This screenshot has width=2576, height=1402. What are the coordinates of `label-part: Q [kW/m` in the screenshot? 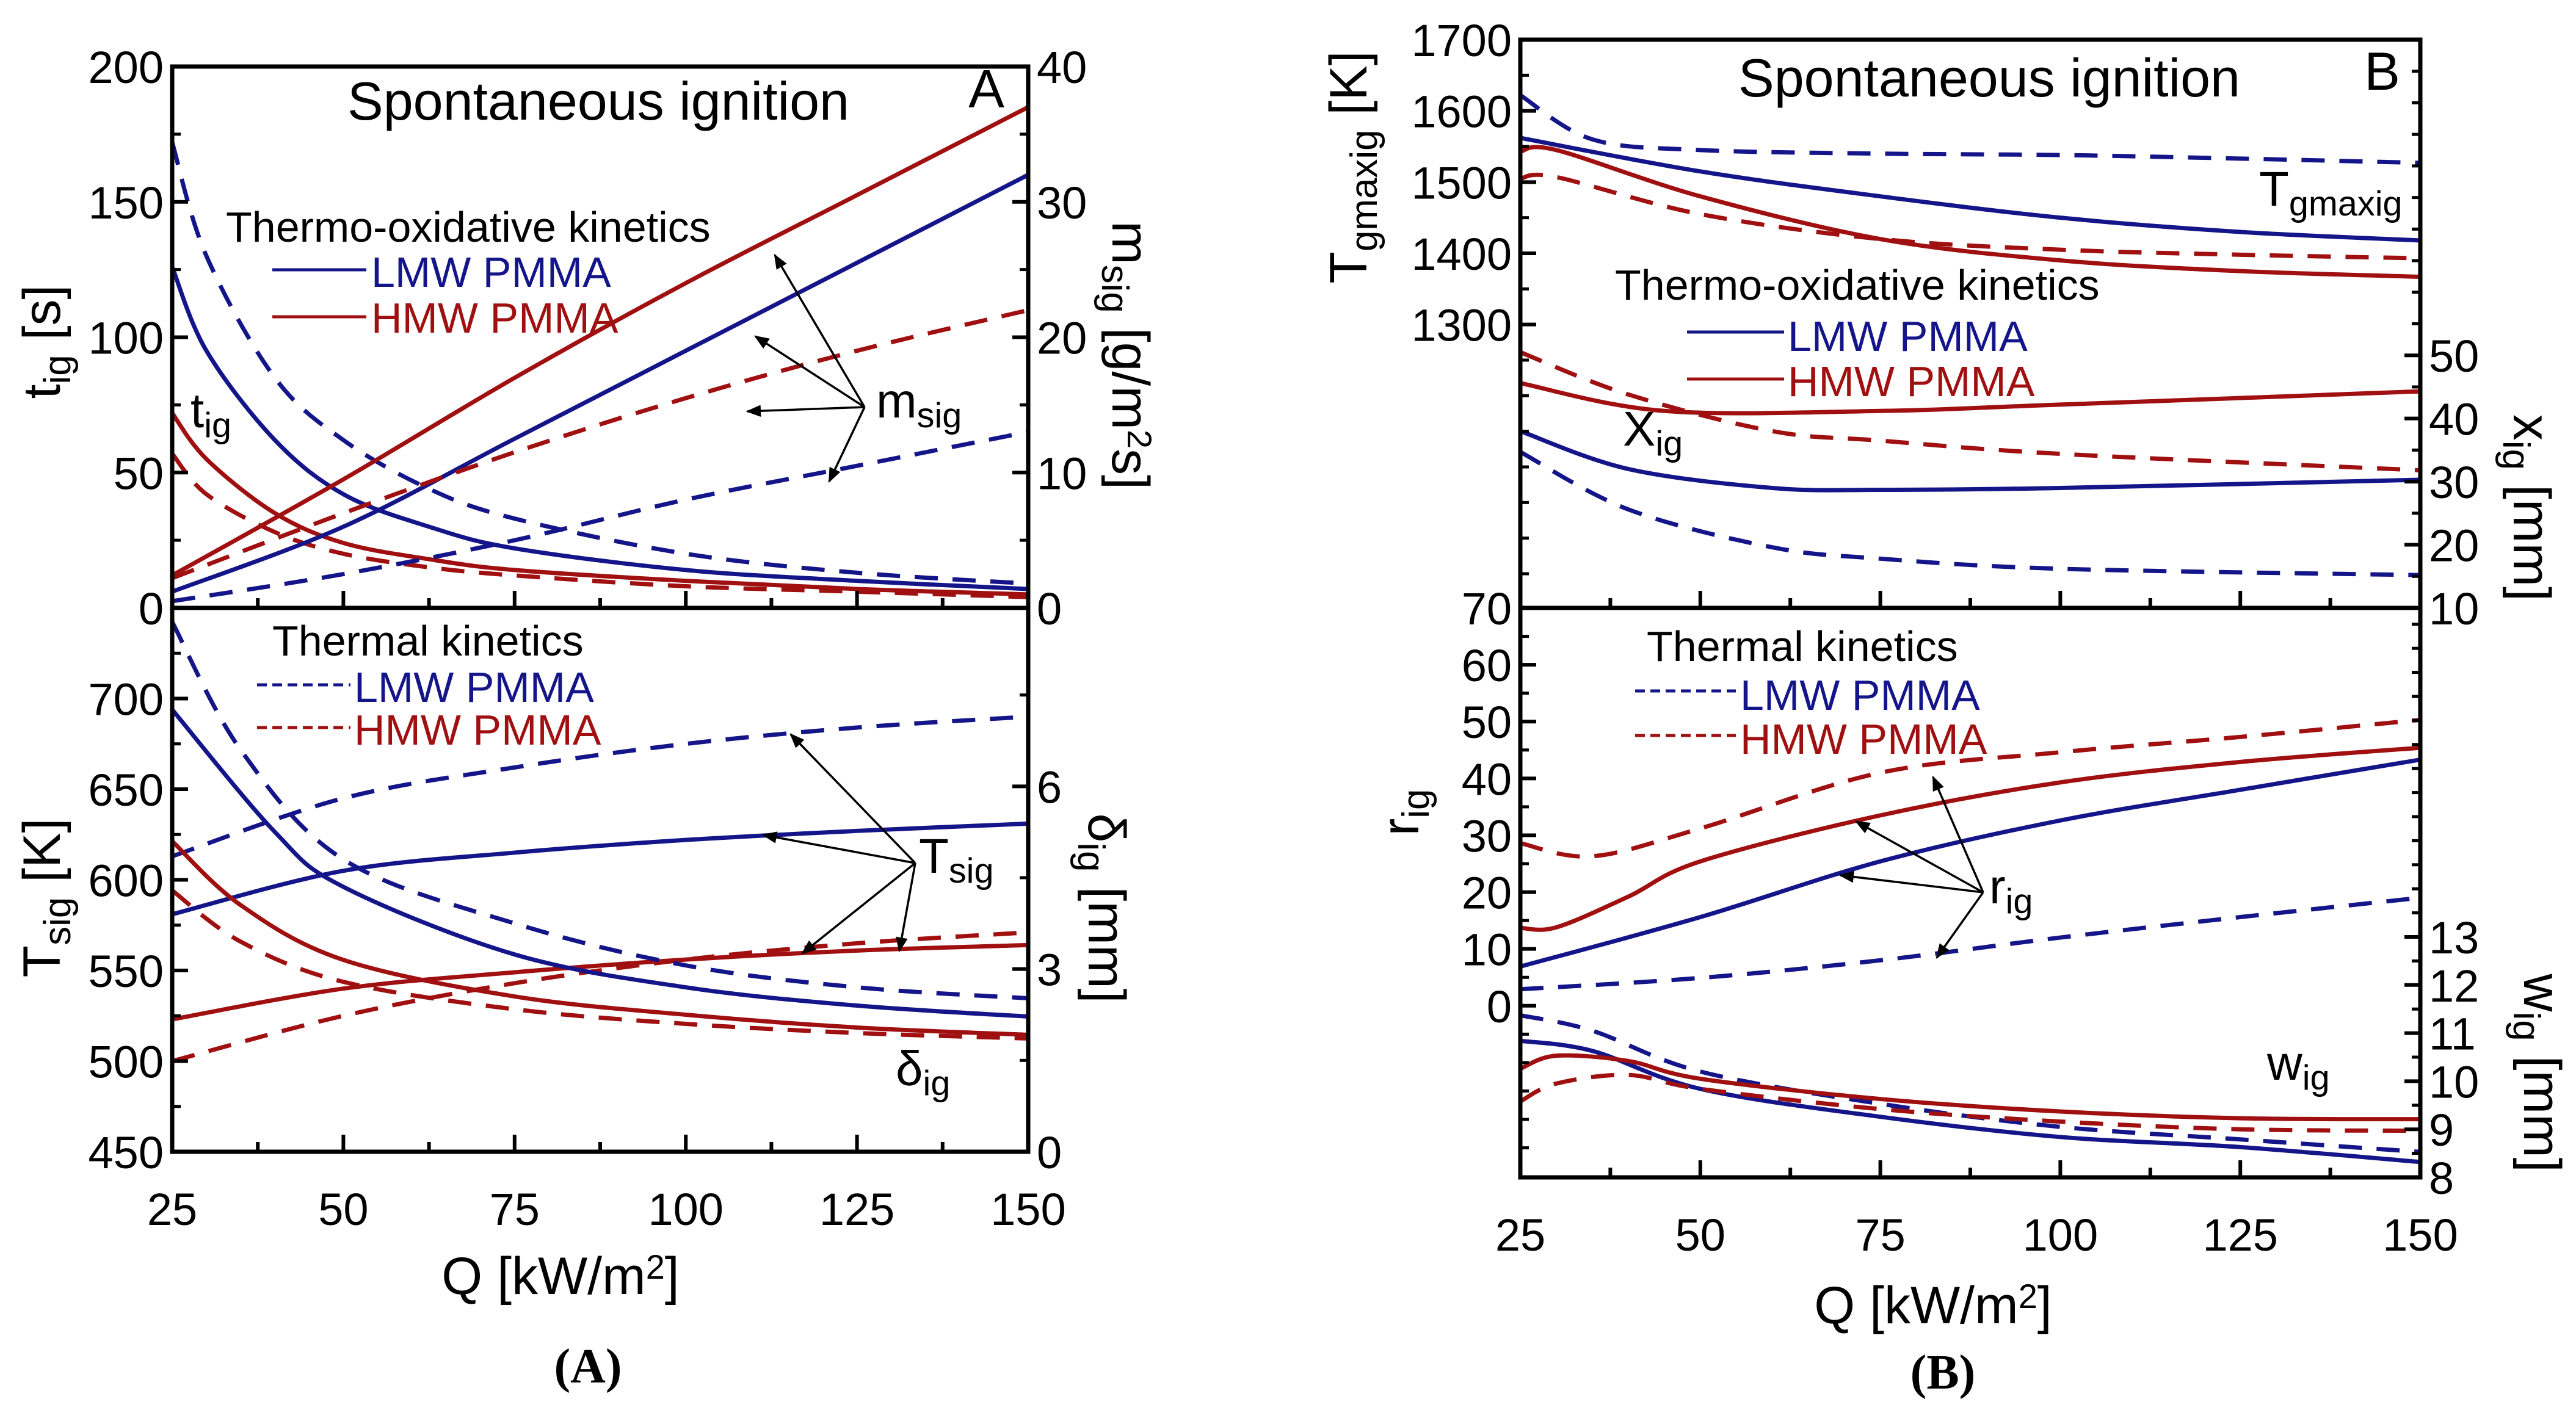 It's located at (543, 1276).